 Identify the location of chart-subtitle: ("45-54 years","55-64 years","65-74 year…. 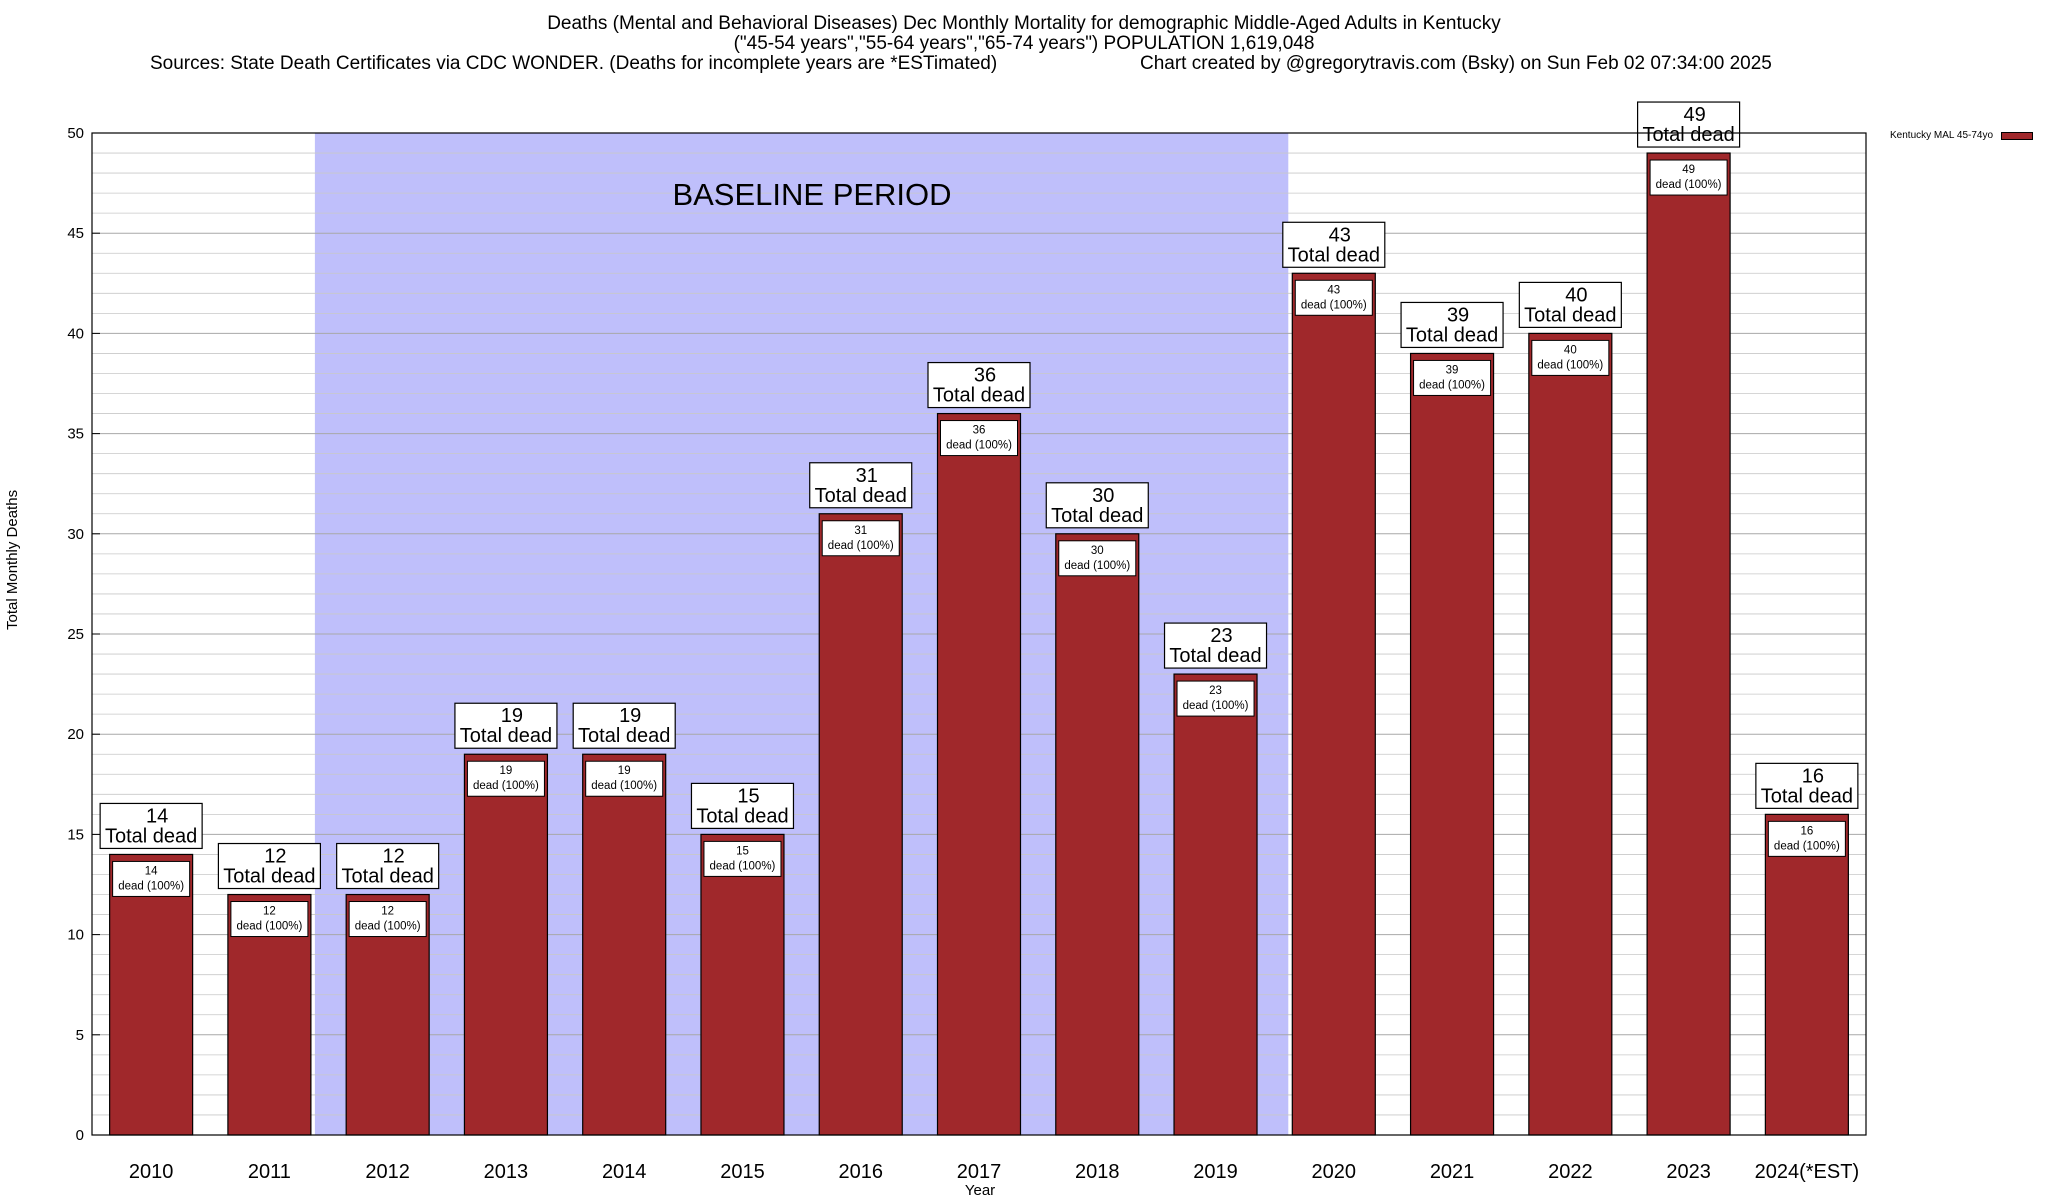
(1024, 43).